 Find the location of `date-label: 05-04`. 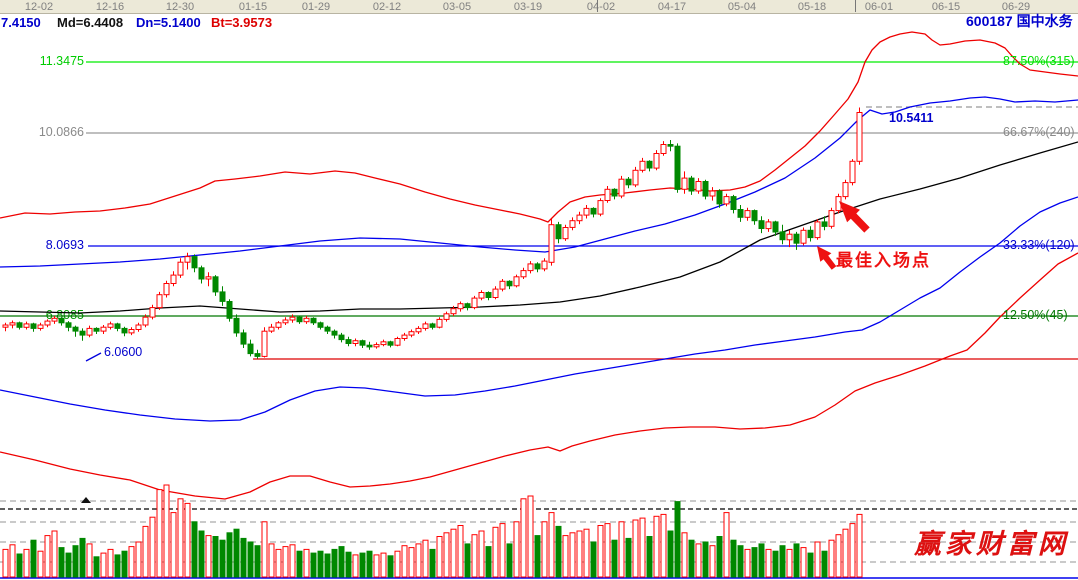

date-label: 05-04 is located at coordinates (742, 7).